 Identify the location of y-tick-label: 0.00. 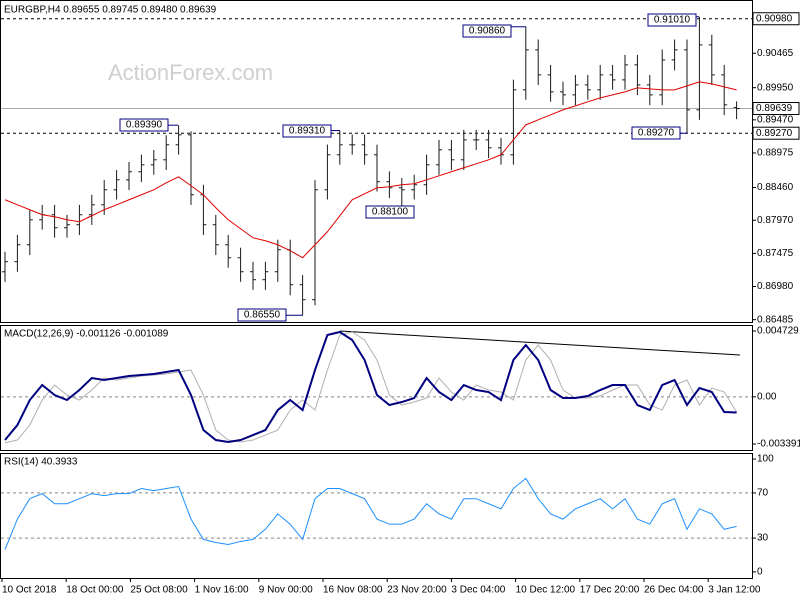
(767, 396).